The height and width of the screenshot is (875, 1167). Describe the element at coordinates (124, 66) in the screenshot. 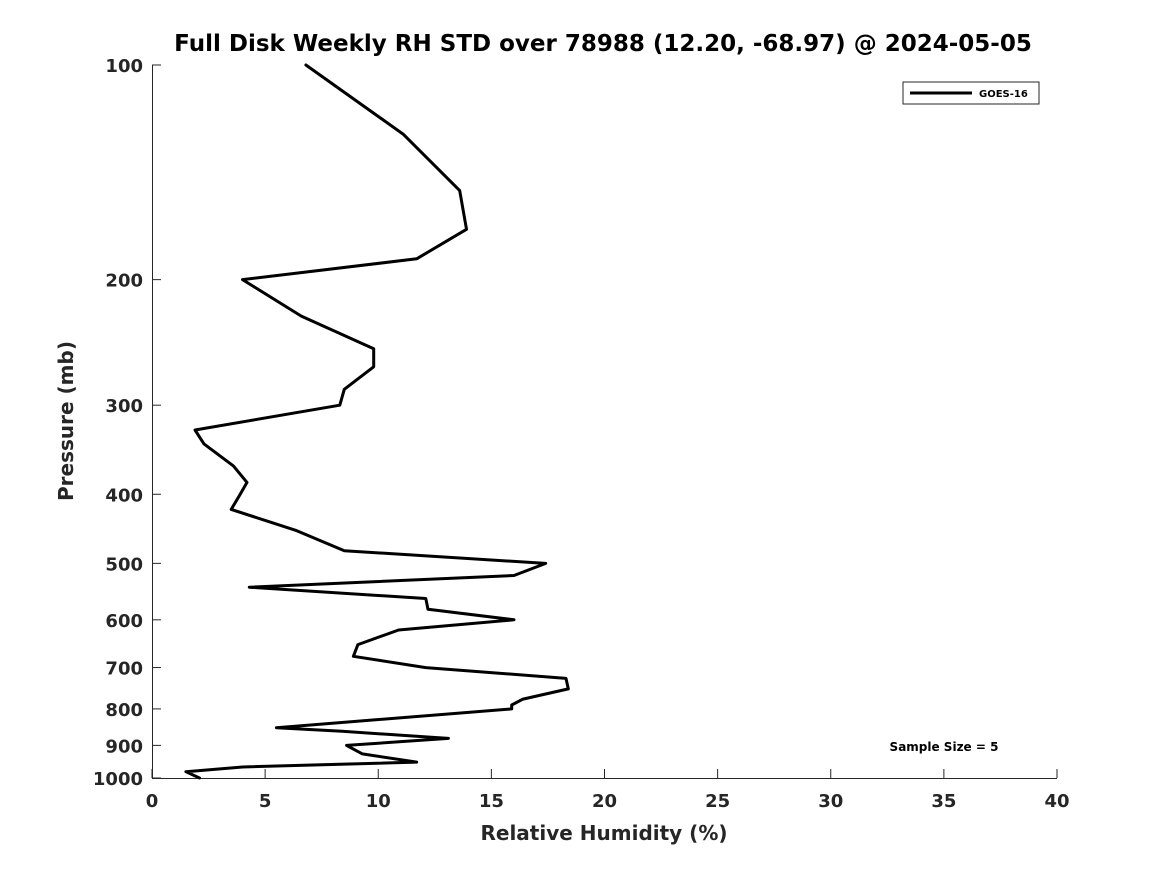

I see `y-tick-label: 100` at that location.